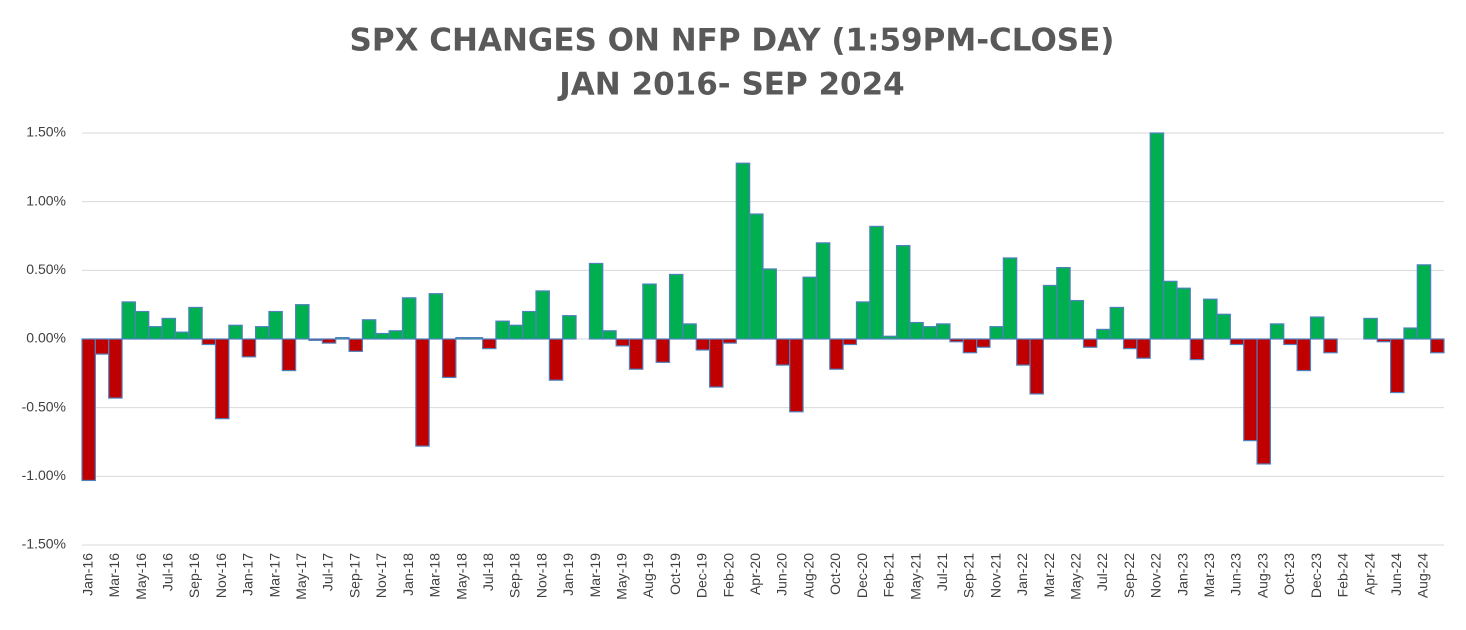  Describe the element at coordinates (1289, 574) in the screenshot. I see `x-tick-label: Oct-23` at that location.